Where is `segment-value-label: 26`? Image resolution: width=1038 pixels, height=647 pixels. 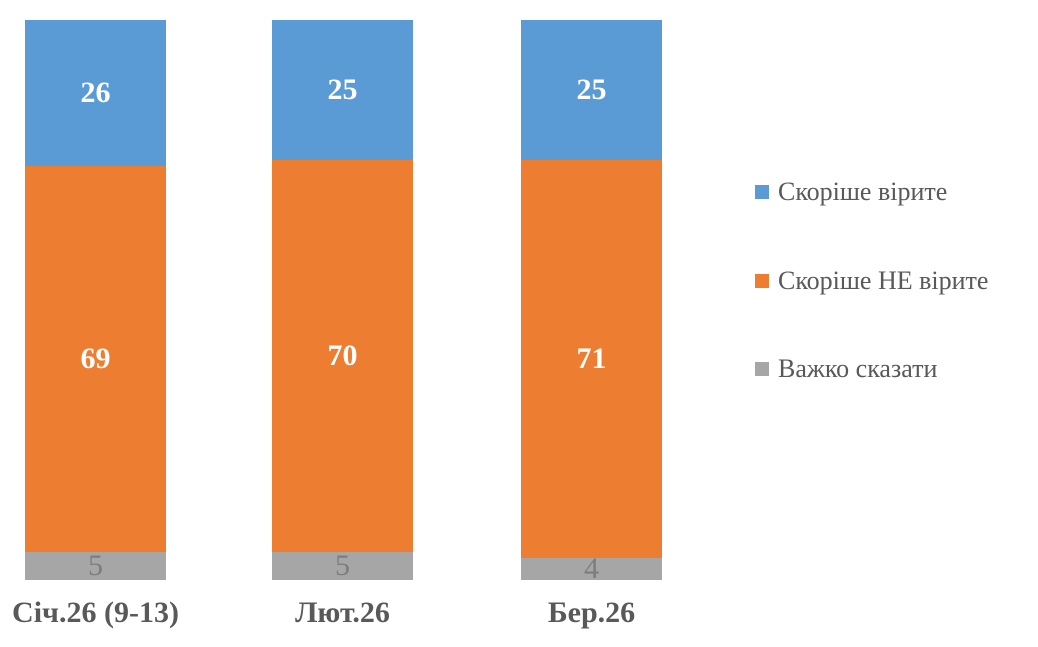 segment-value-label: 26 is located at coordinates (95, 92).